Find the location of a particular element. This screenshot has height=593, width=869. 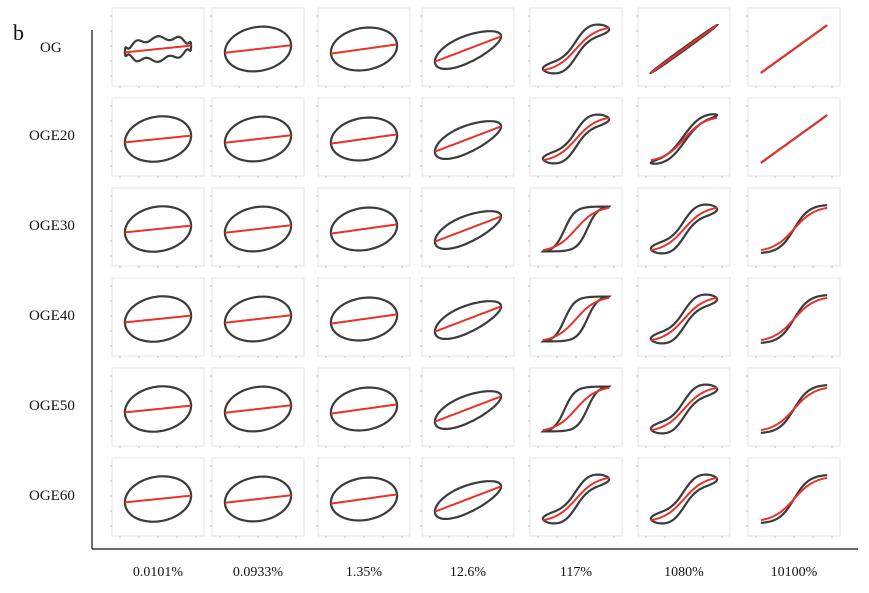

row-label: OGE40 is located at coordinates (52, 316).